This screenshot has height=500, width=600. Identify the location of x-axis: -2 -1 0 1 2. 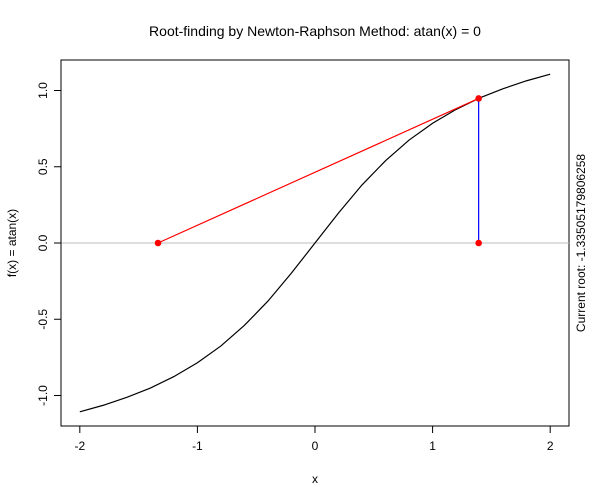
(314, 439).